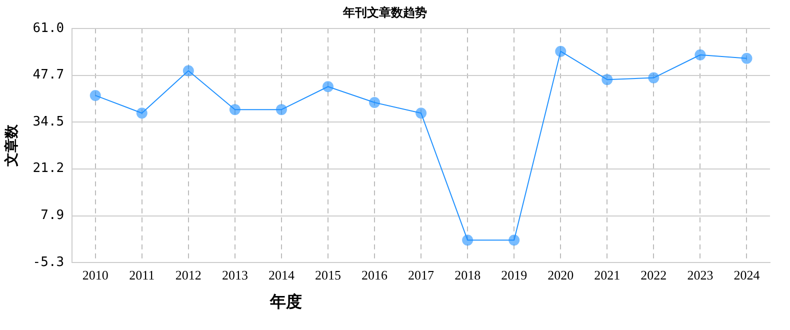  Describe the element at coordinates (514, 275) in the screenshot. I see `x-tick-label: 2019` at that location.